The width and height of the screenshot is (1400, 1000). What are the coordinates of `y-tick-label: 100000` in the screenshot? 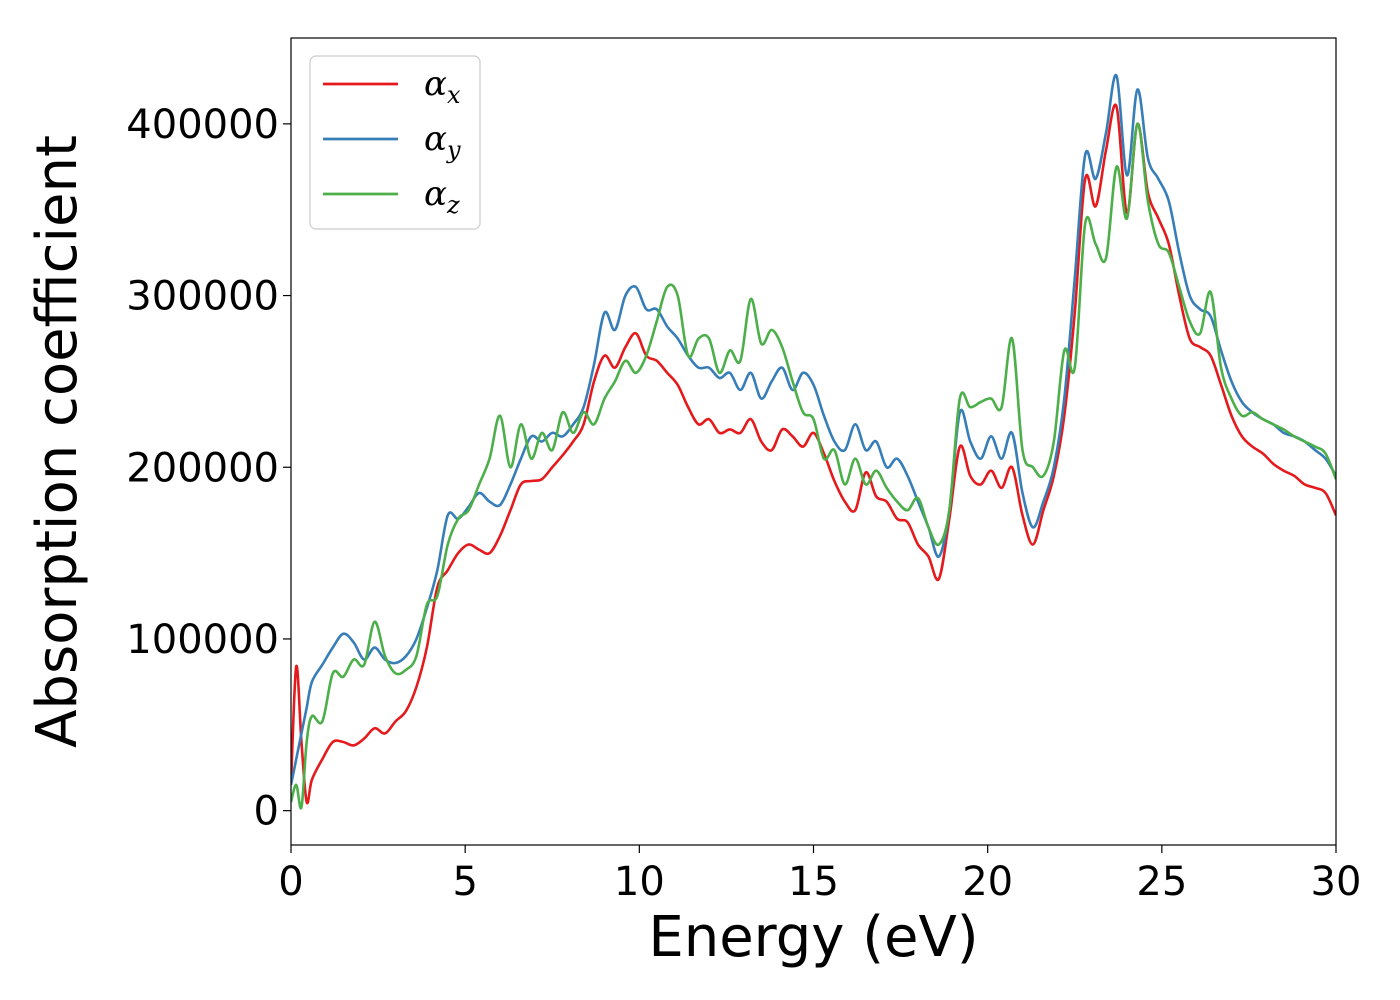 It's located at (202, 640).